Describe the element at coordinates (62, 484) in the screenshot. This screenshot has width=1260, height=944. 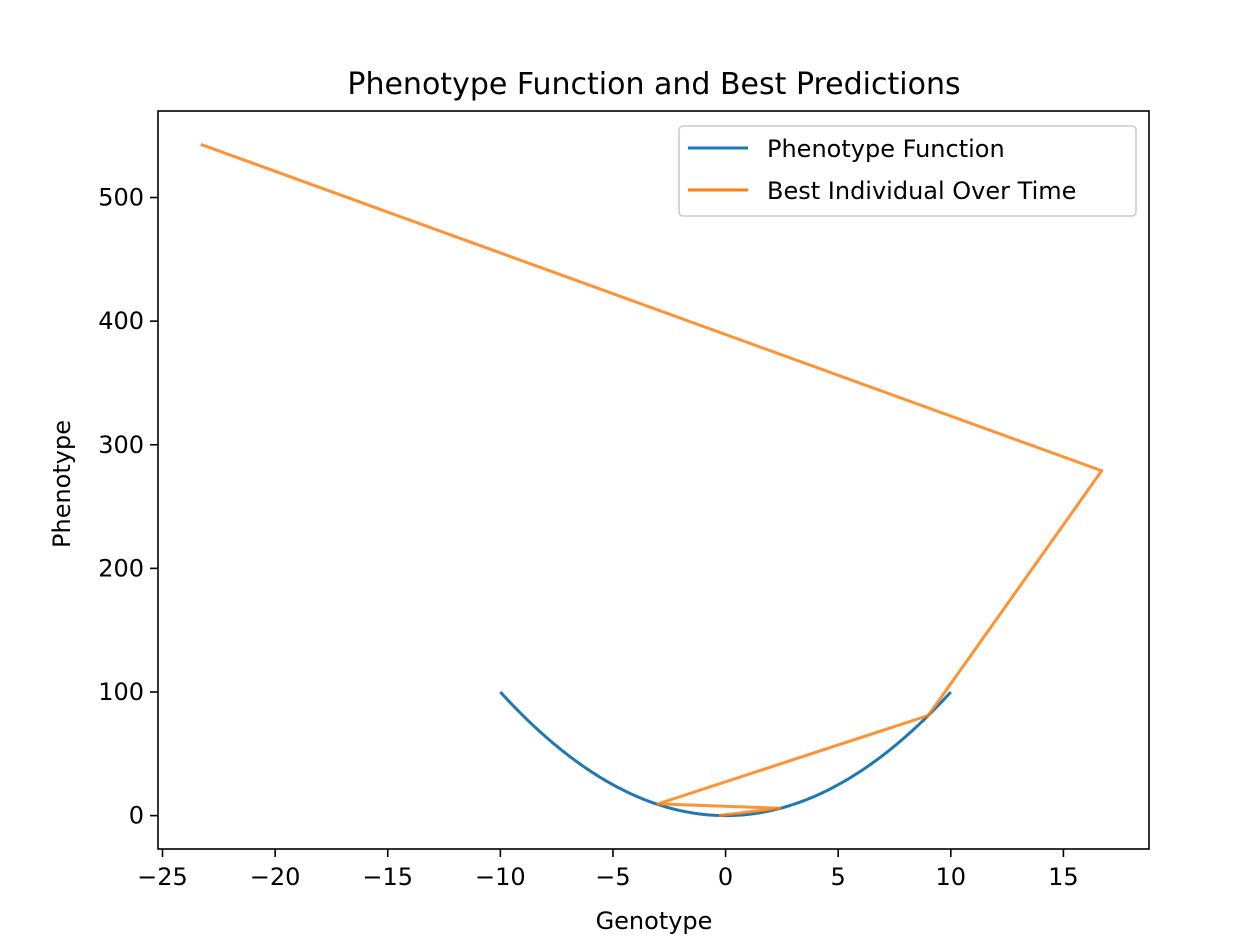
I see `y-axis-label: Phenotype` at that location.